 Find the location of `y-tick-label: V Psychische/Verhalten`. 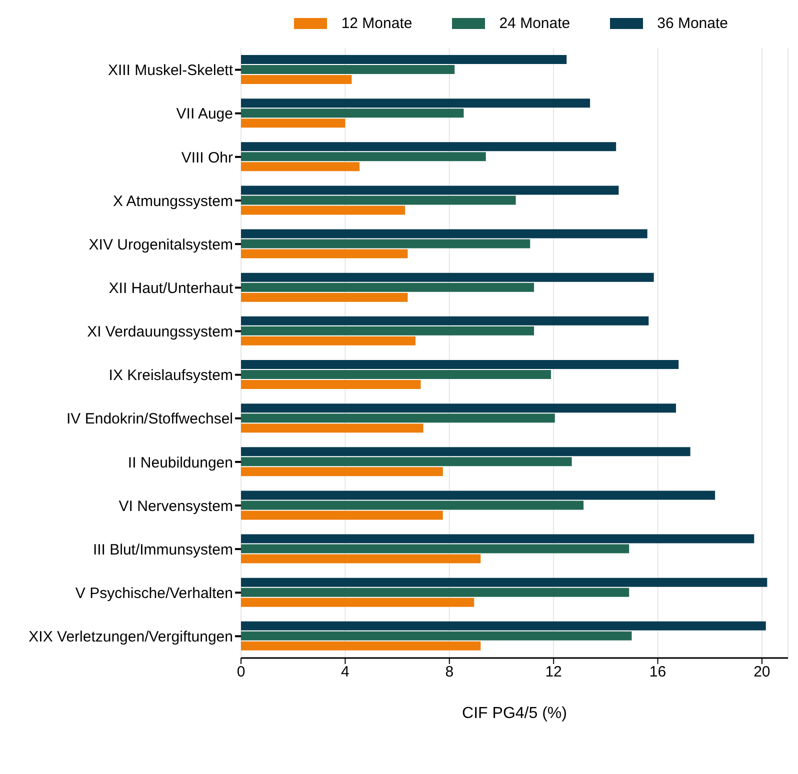

y-tick-label: V Psychische/Verhalten is located at coordinates (154, 593).